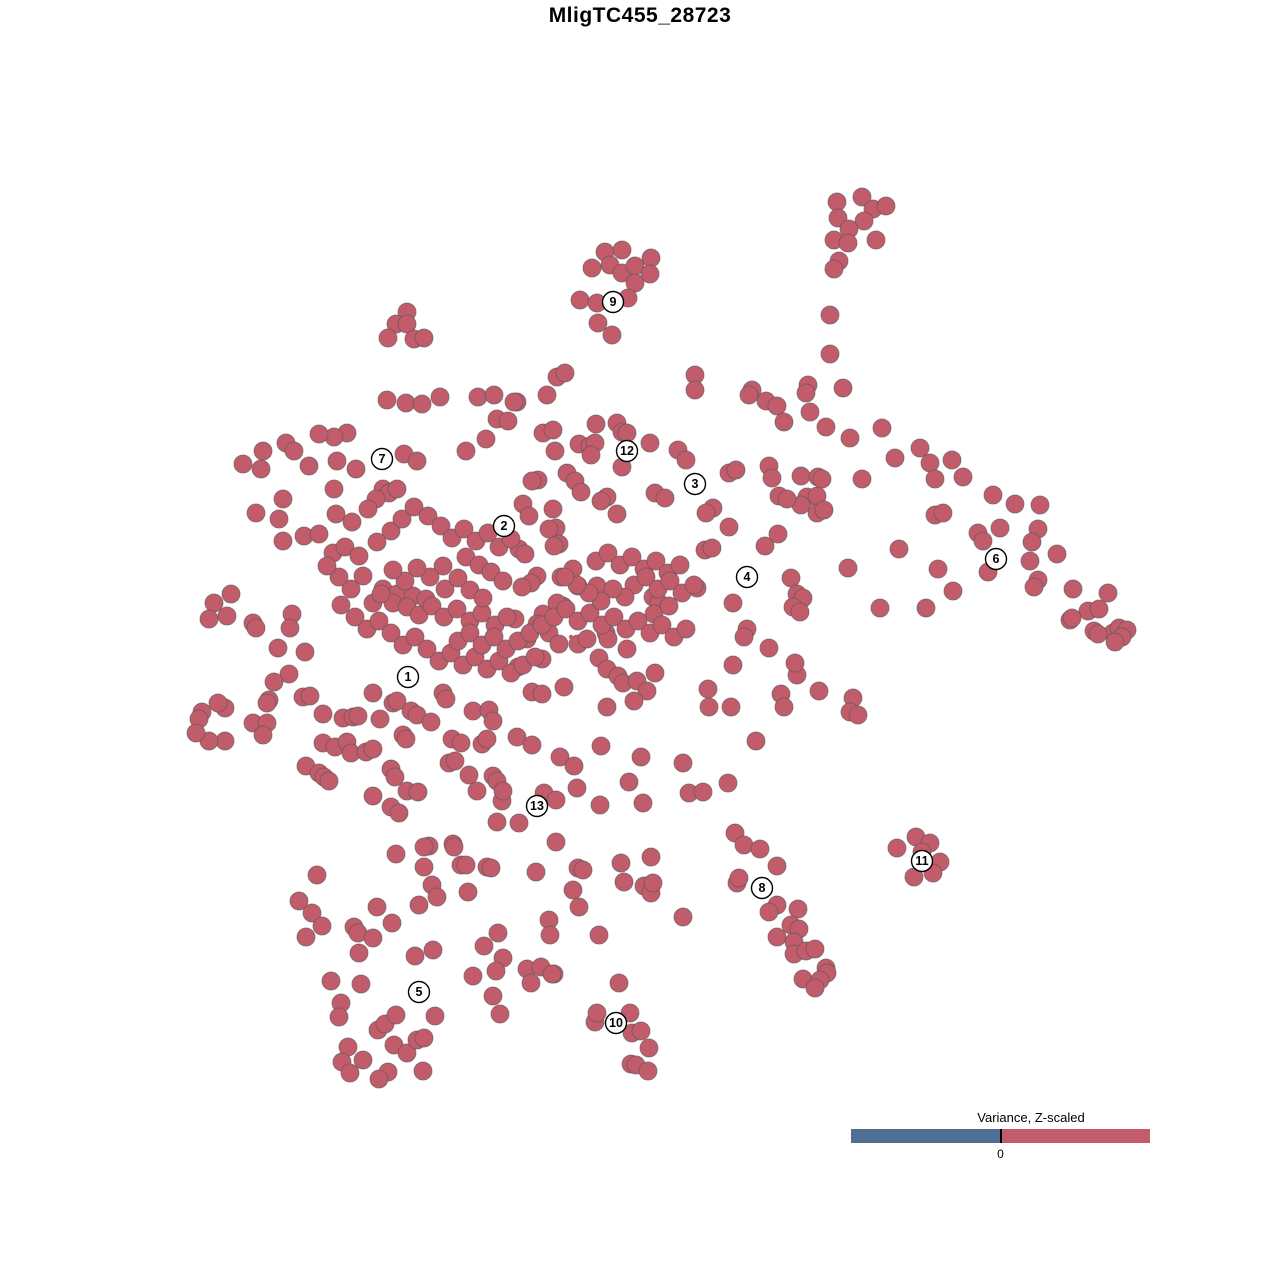 The width and height of the screenshot is (1280, 1280). What do you see at coordinates (537, 806) in the screenshot?
I see `cluster-label-text: 13` at bounding box center [537, 806].